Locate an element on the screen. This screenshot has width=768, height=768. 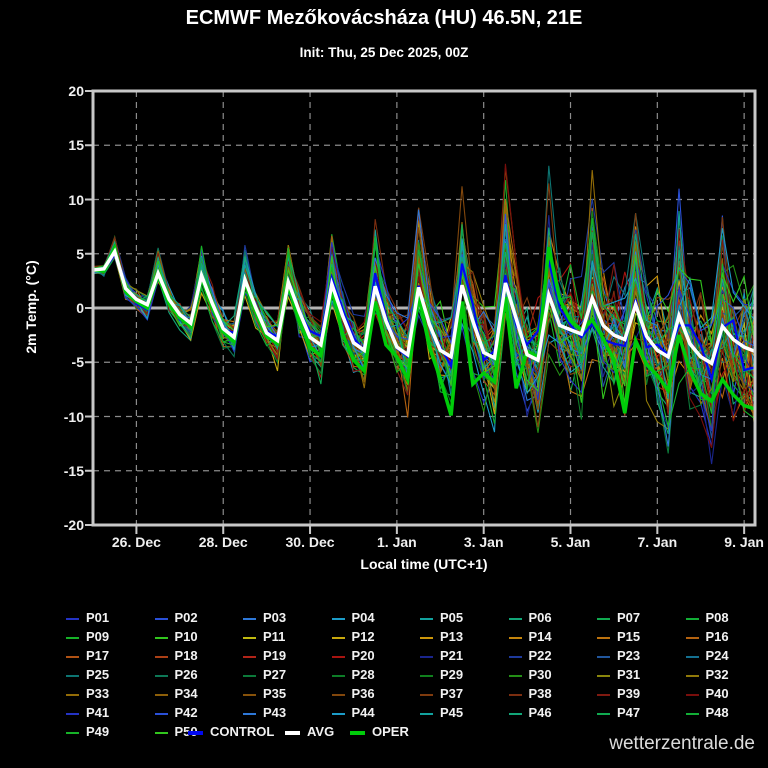
legend-item-p31: P31 is located at coordinates (618, 675).